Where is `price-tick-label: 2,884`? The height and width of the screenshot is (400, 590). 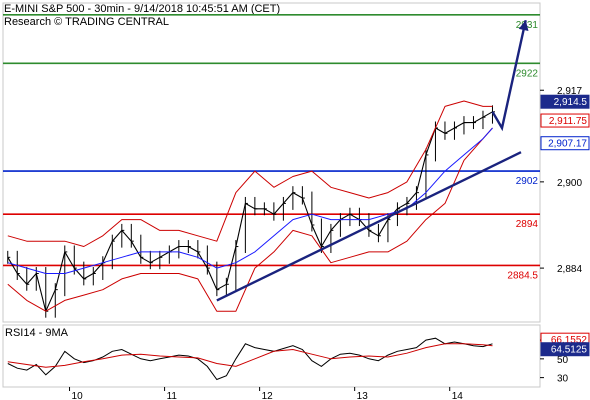 price-tick-label: 2,884 is located at coordinates (569, 269).